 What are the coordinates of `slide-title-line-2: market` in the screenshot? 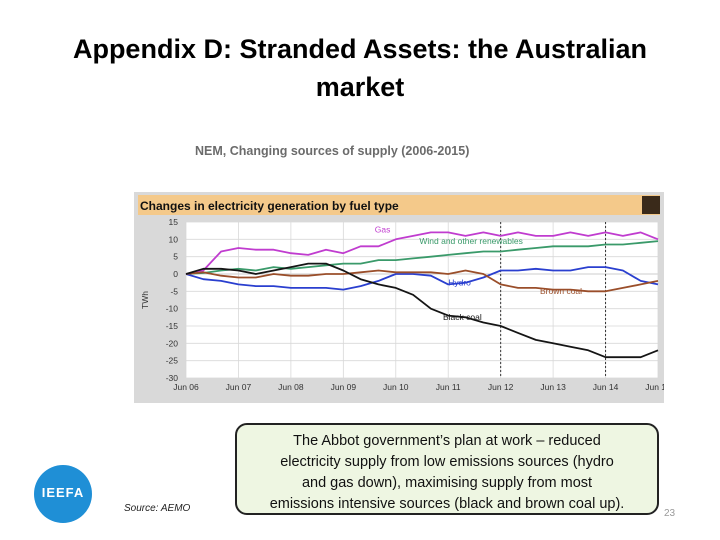 It's located at (360, 87).